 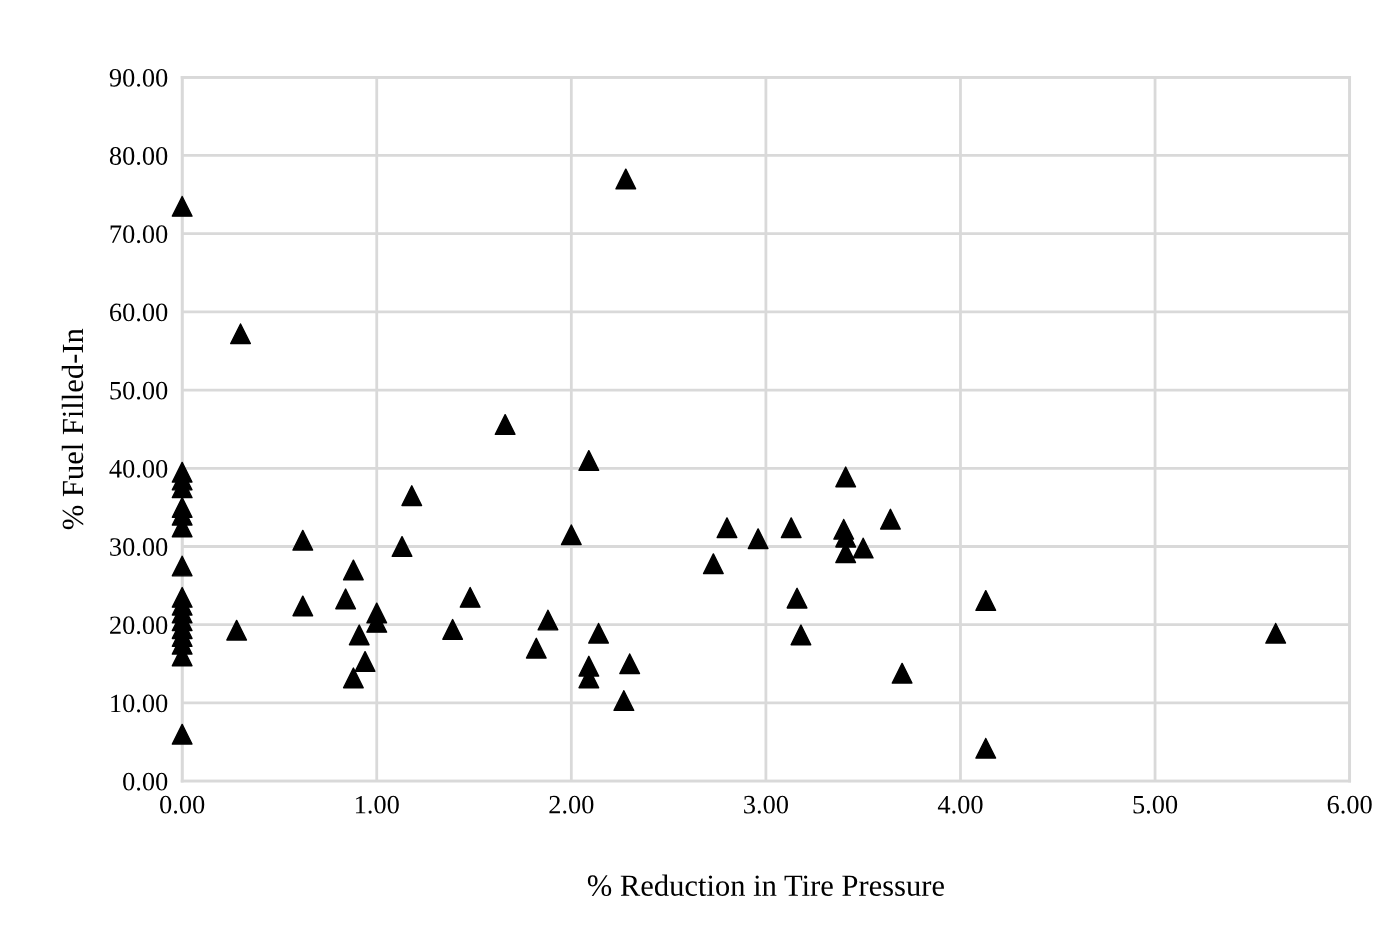 What do you see at coordinates (139, 625) in the screenshot?
I see `y-tick-label: 20.00` at bounding box center [139, 625].